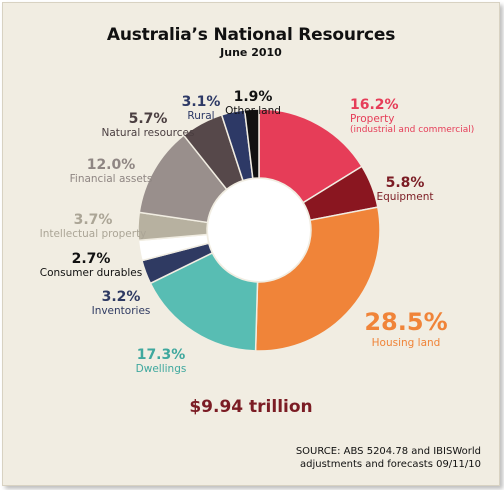 This screenshot has width=504, height=490. I want to click on slice-sublabel: (industrial and commercial), so click(412, 130).